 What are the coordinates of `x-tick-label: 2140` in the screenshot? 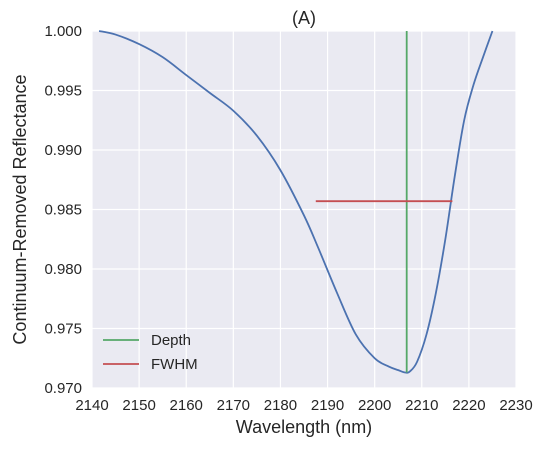 It's located at (91, 405).